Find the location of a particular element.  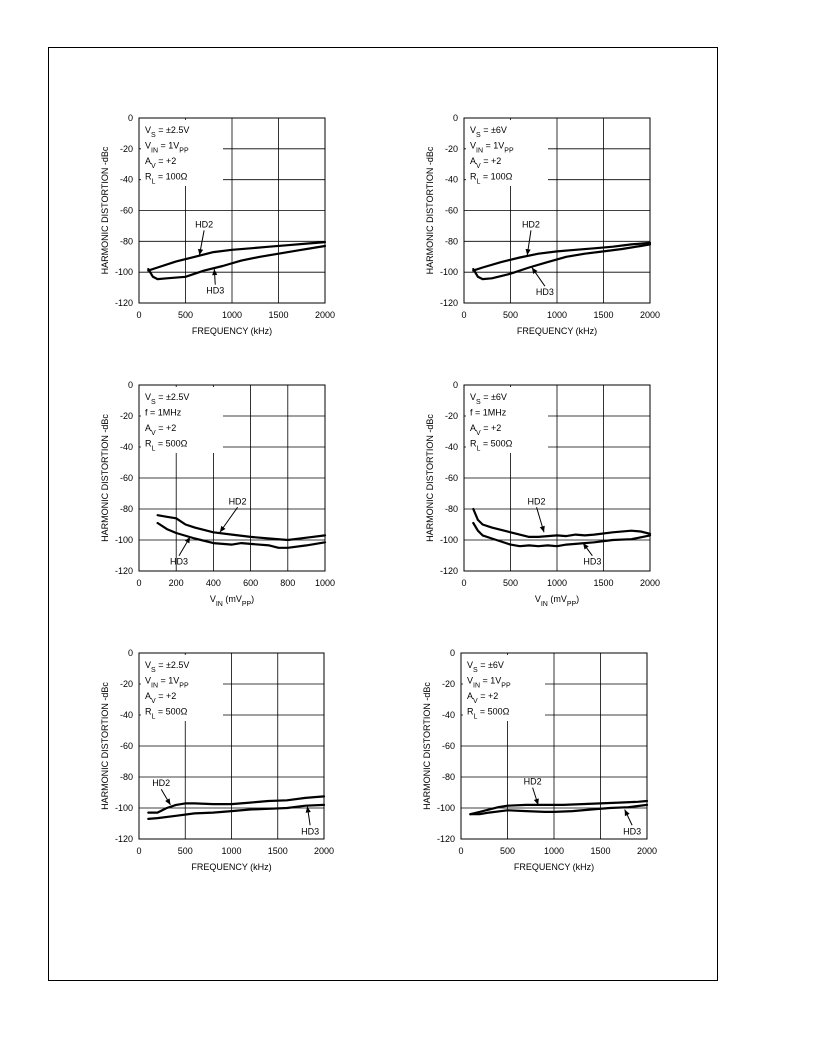

x-tick-label: 600 is located at coordinates (250, 583).